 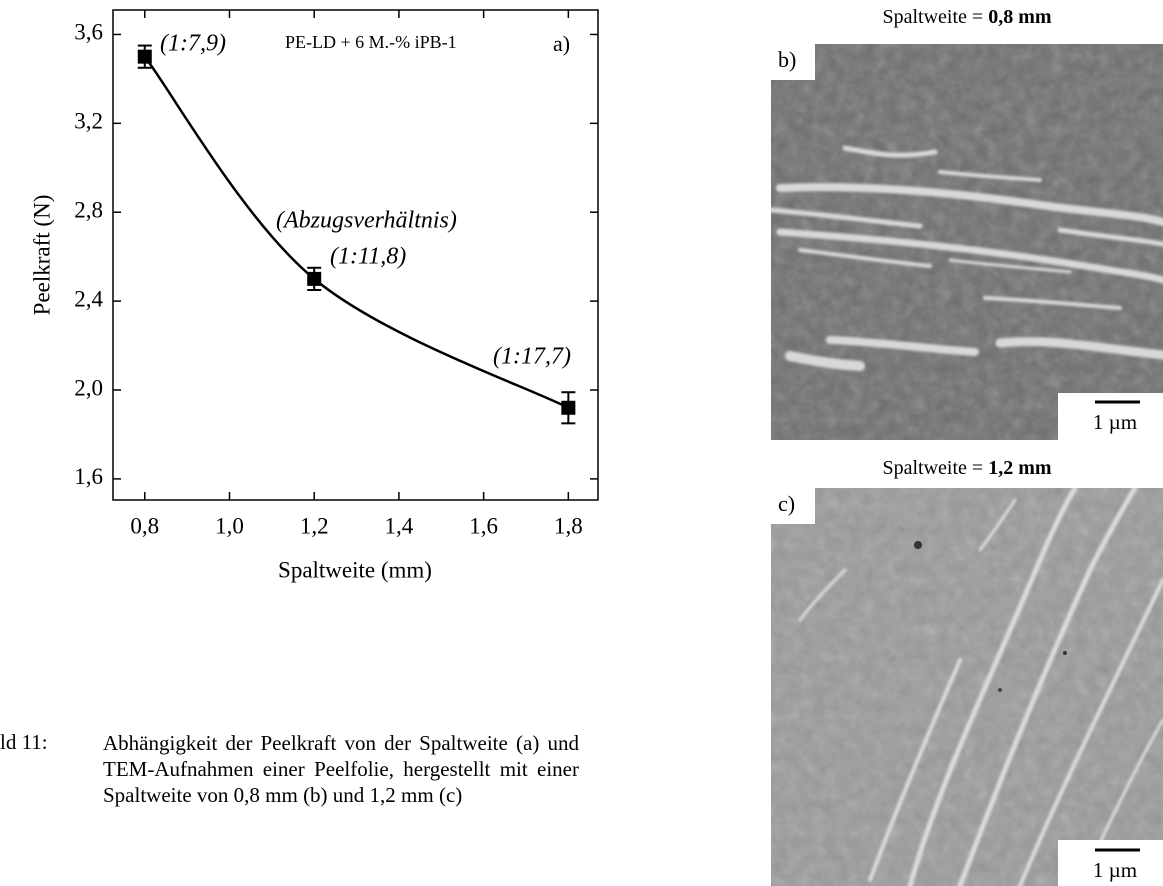 What do you see at coordinates (483, 525) in the screenshot?
I see `x-tick-label: 1,6` at bounding box center [483, 525].